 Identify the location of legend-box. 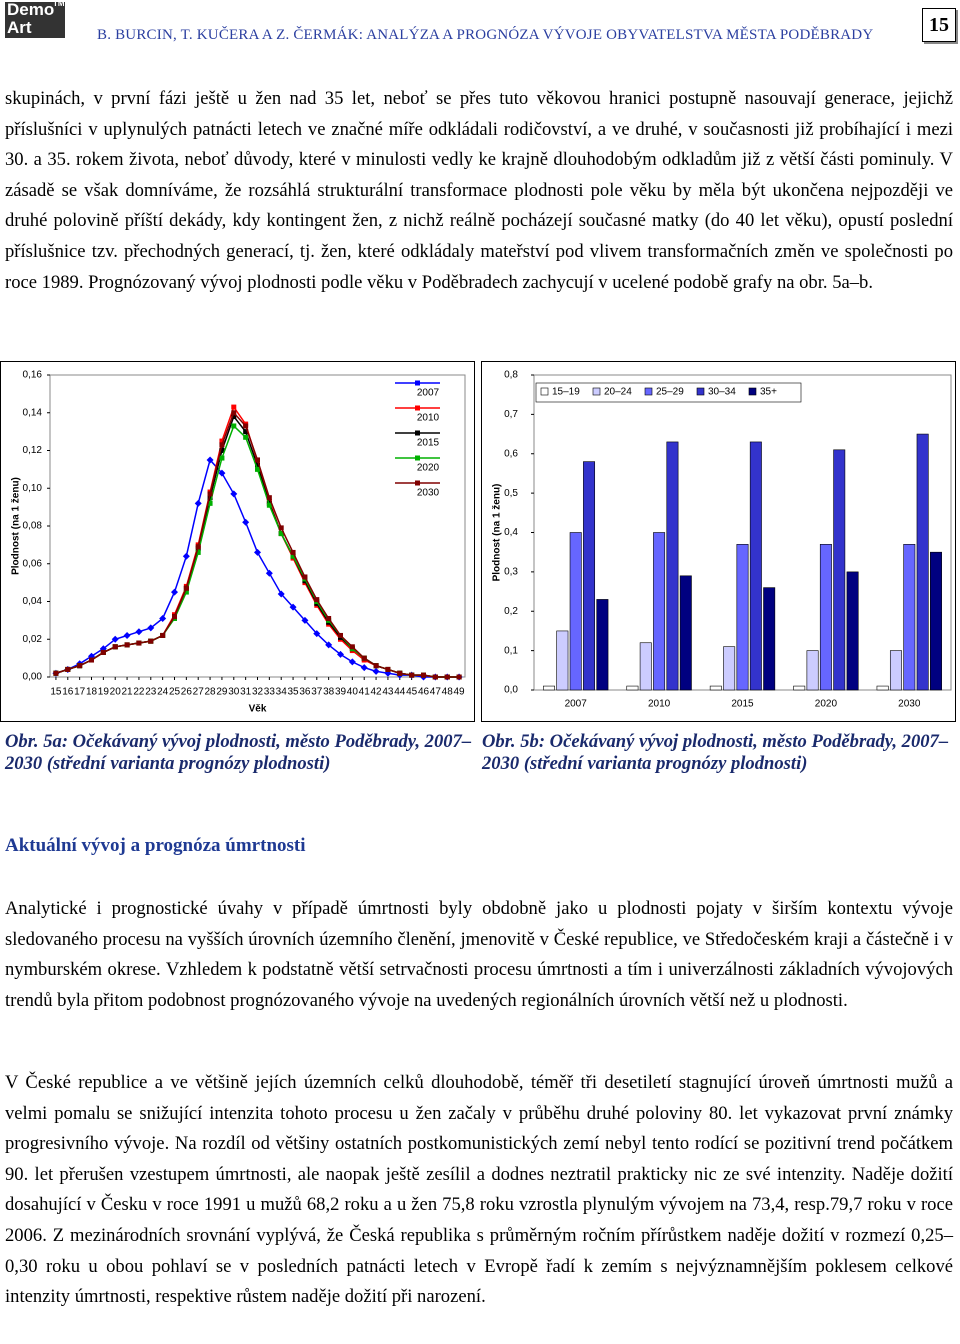
(668, 392).